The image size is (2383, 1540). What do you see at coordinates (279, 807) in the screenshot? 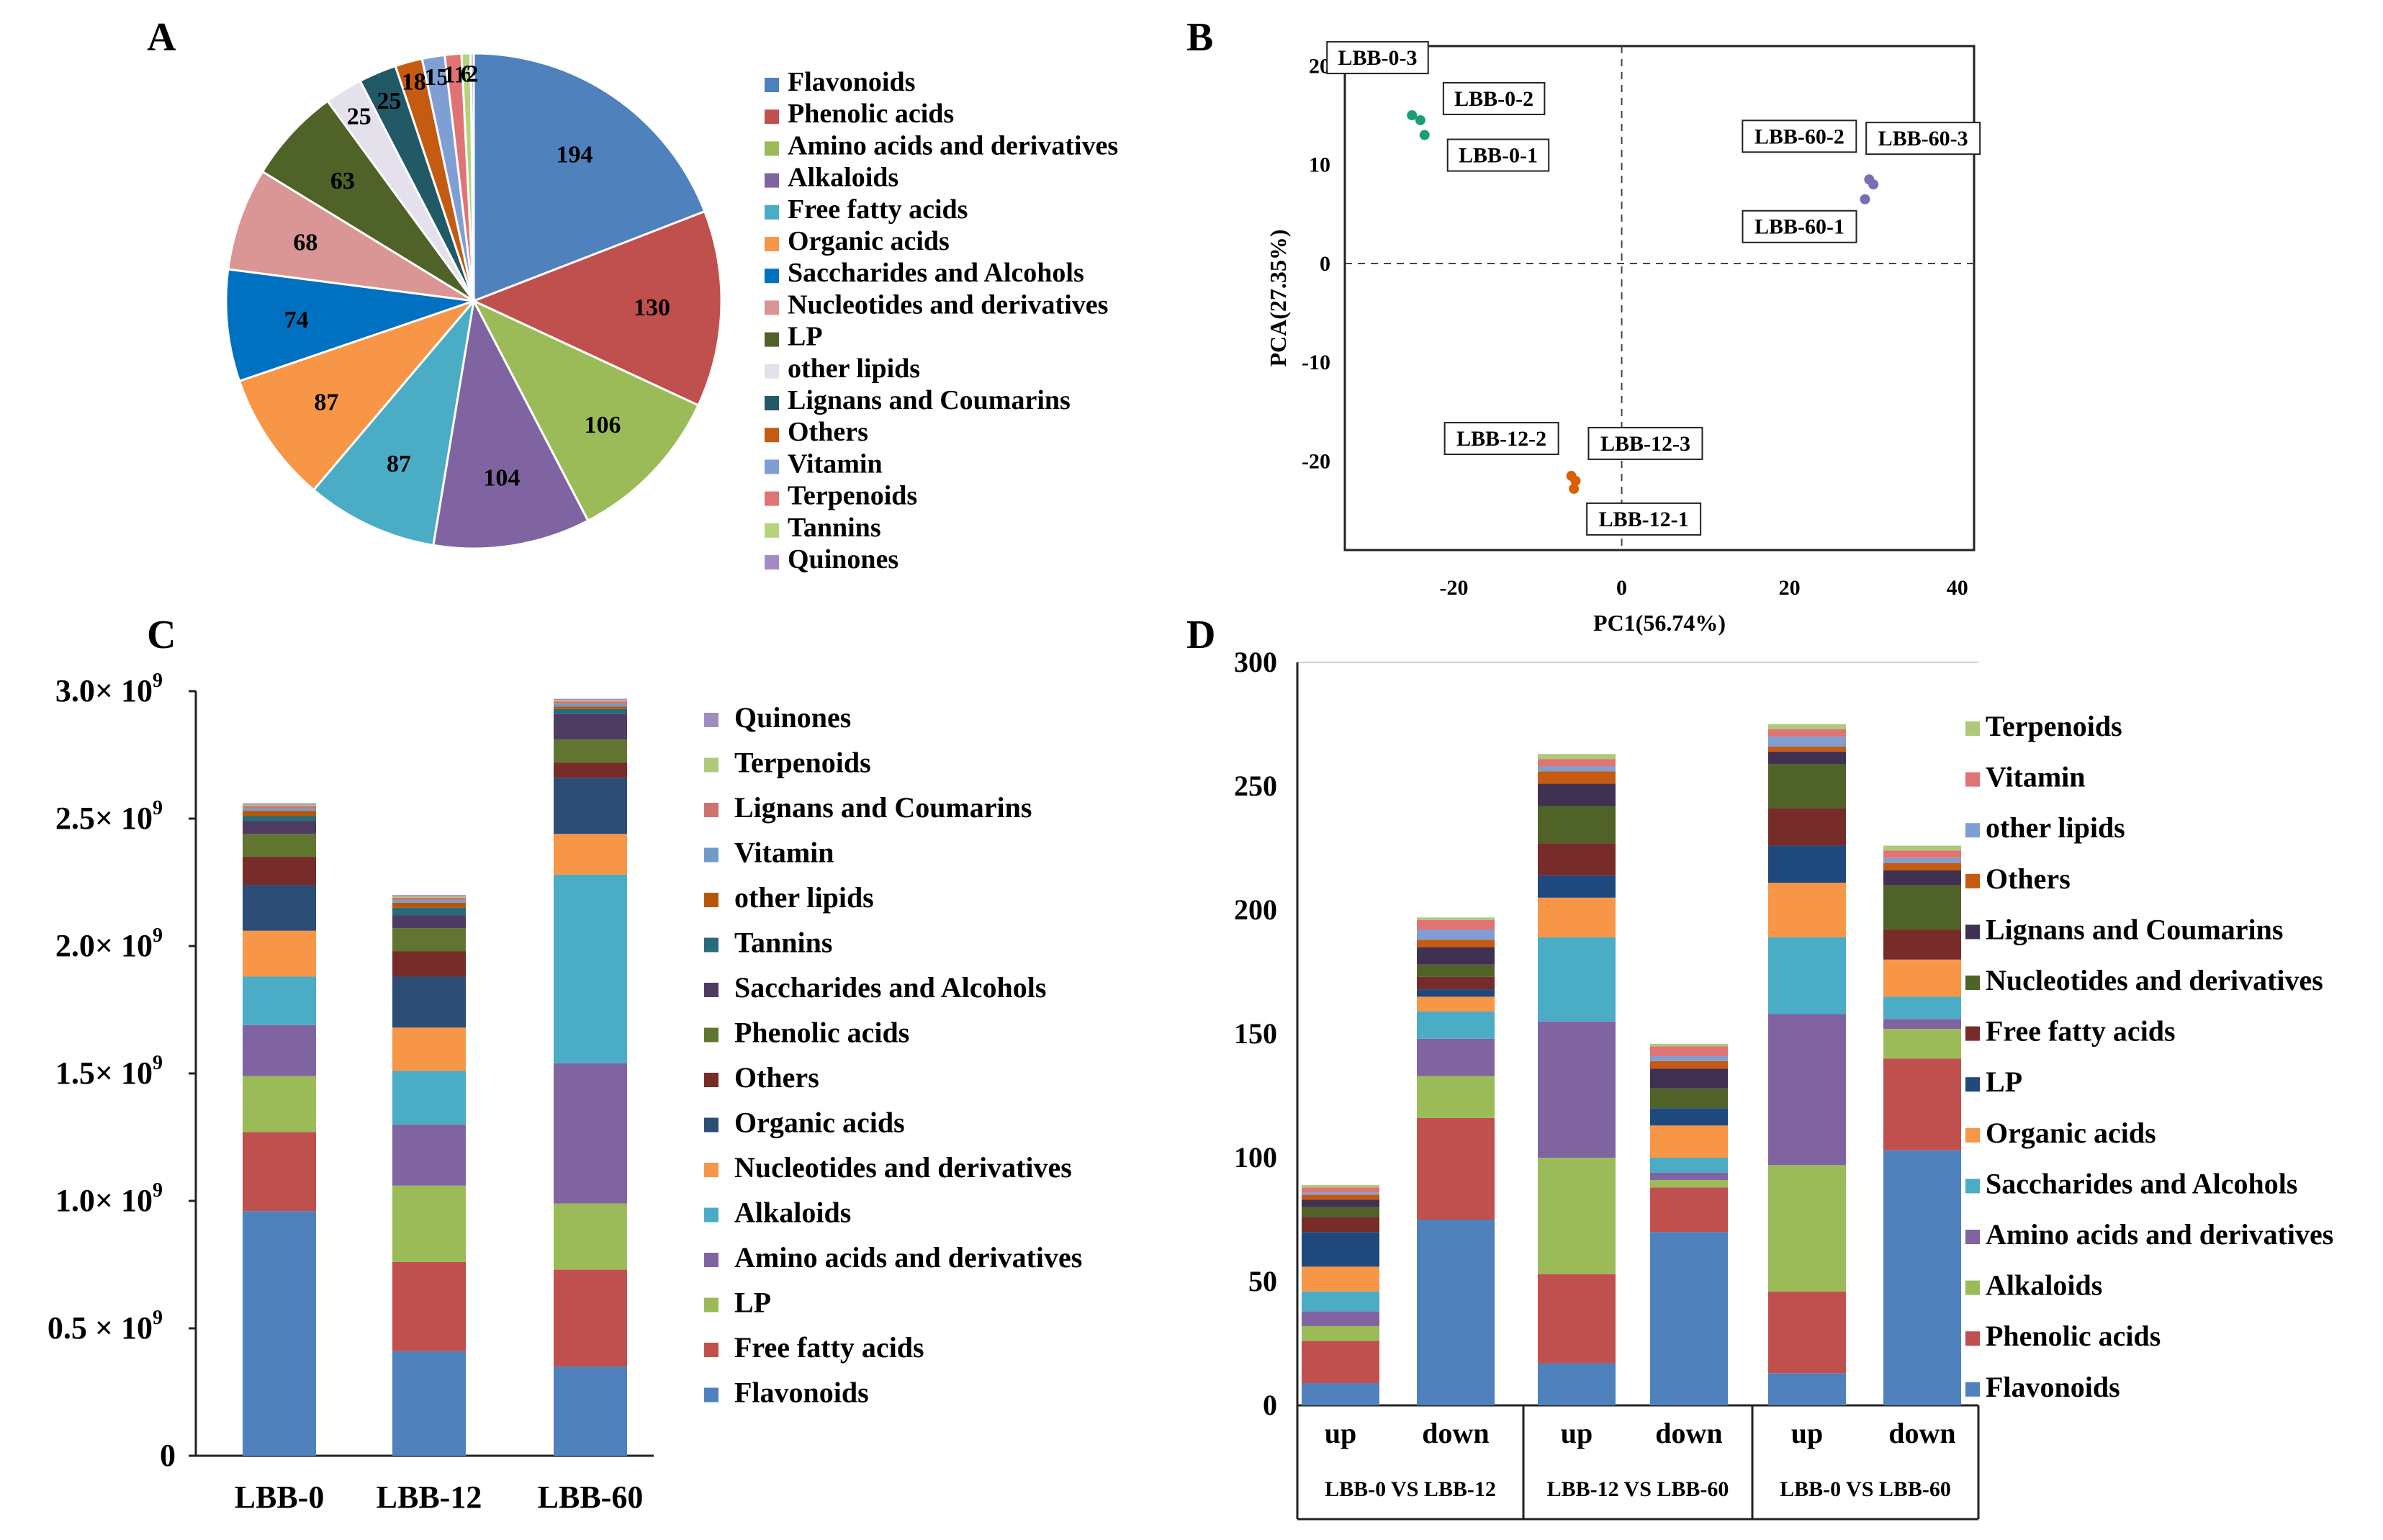
I see `bar-lbb-0-lignans-and-coumarins` at bounding box center [279, 807].